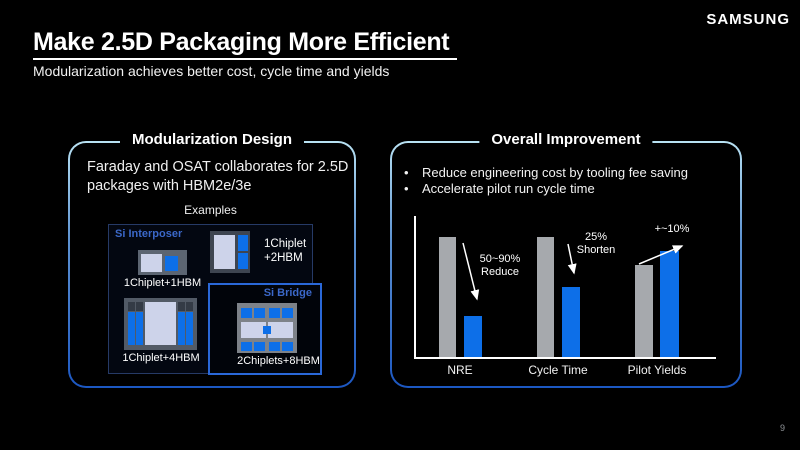 The height and width of the screenshot is (450, 800). I want to click on annotation-cycletime: 25% Shorten, so click(596, 244).